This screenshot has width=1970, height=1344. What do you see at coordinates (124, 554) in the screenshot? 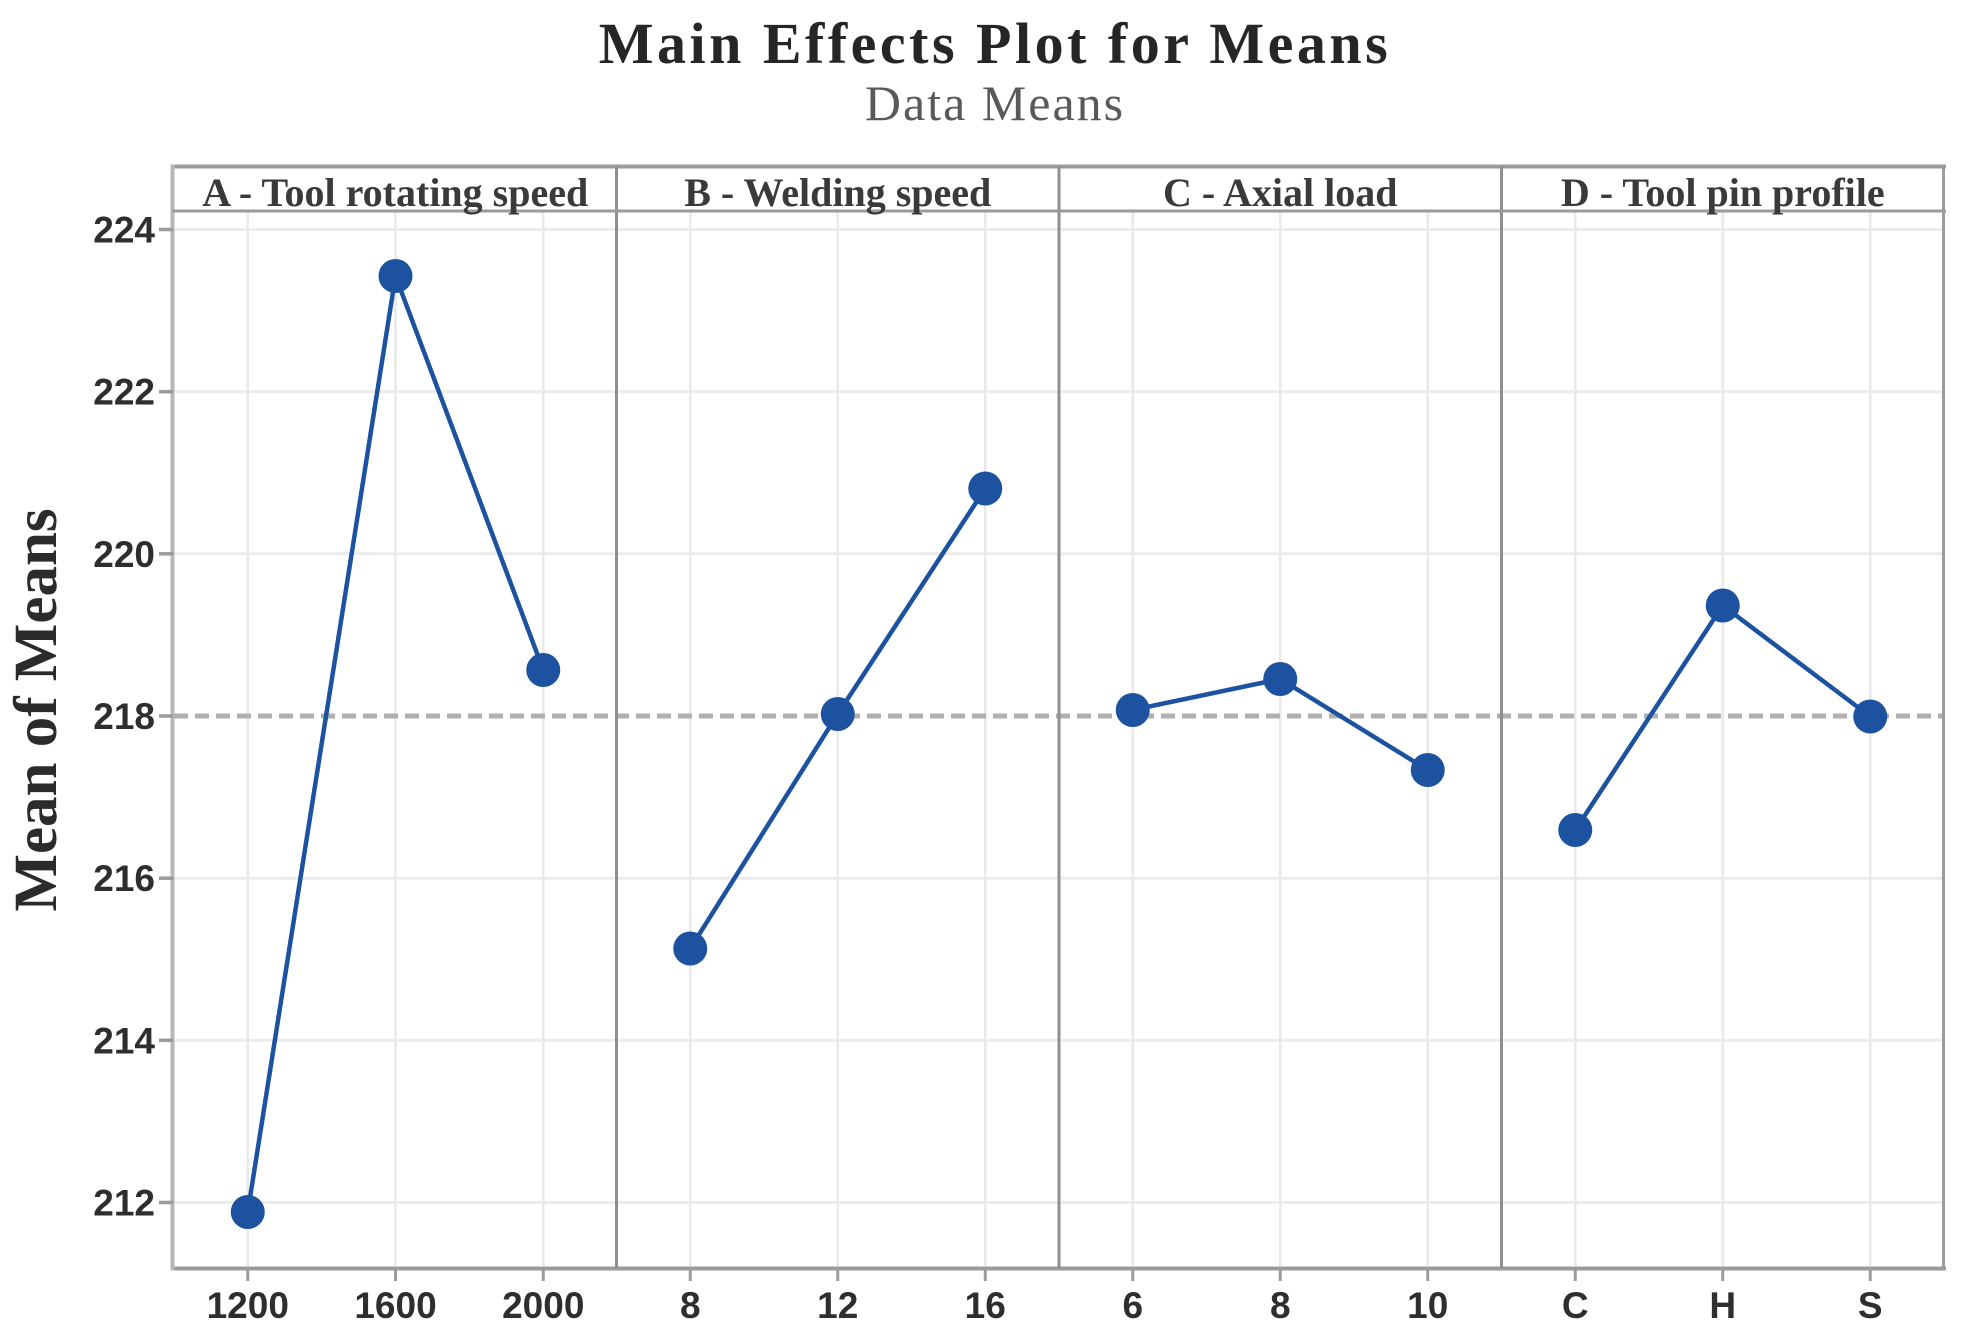
I see `svg-text: 220` at bounding box center [124, 554].